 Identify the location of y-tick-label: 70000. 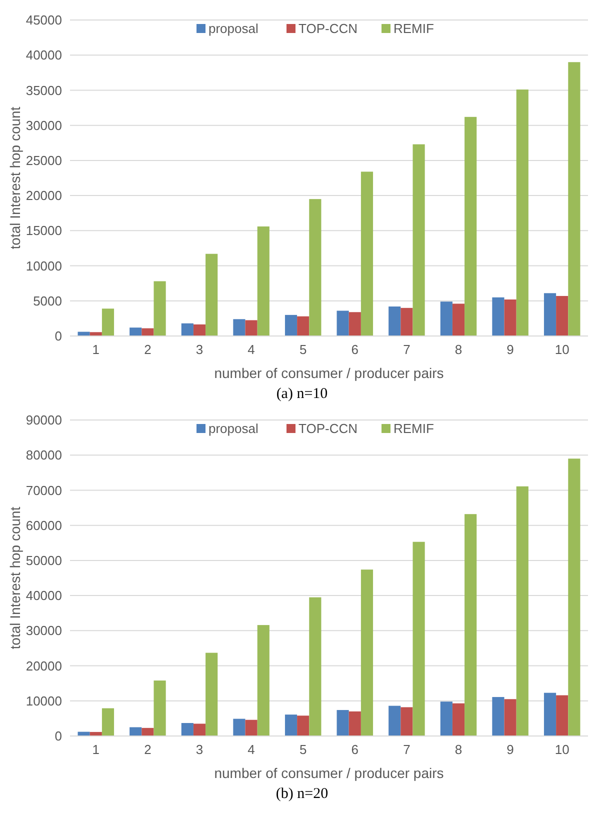
(44, 490).